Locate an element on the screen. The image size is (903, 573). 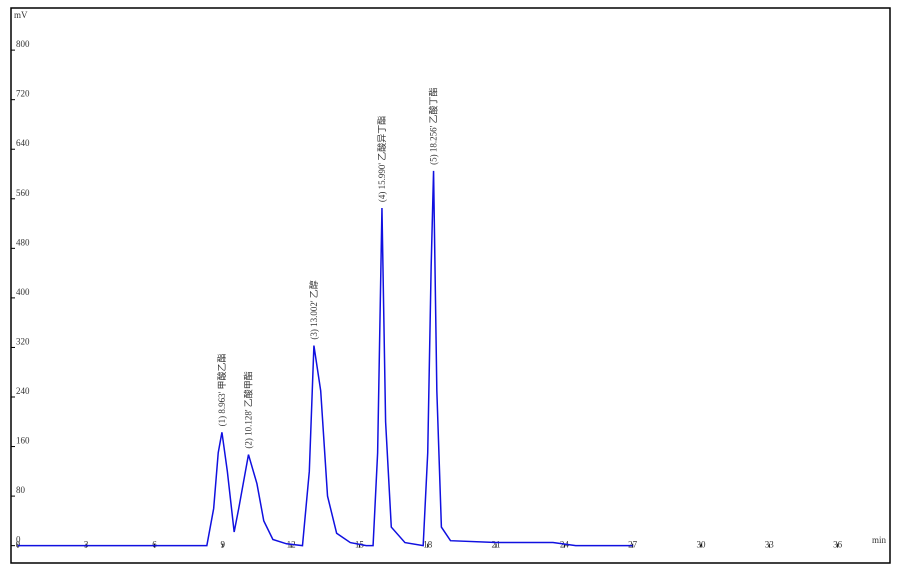
x-tick-label: 36 is located at coordinates (838, 545).